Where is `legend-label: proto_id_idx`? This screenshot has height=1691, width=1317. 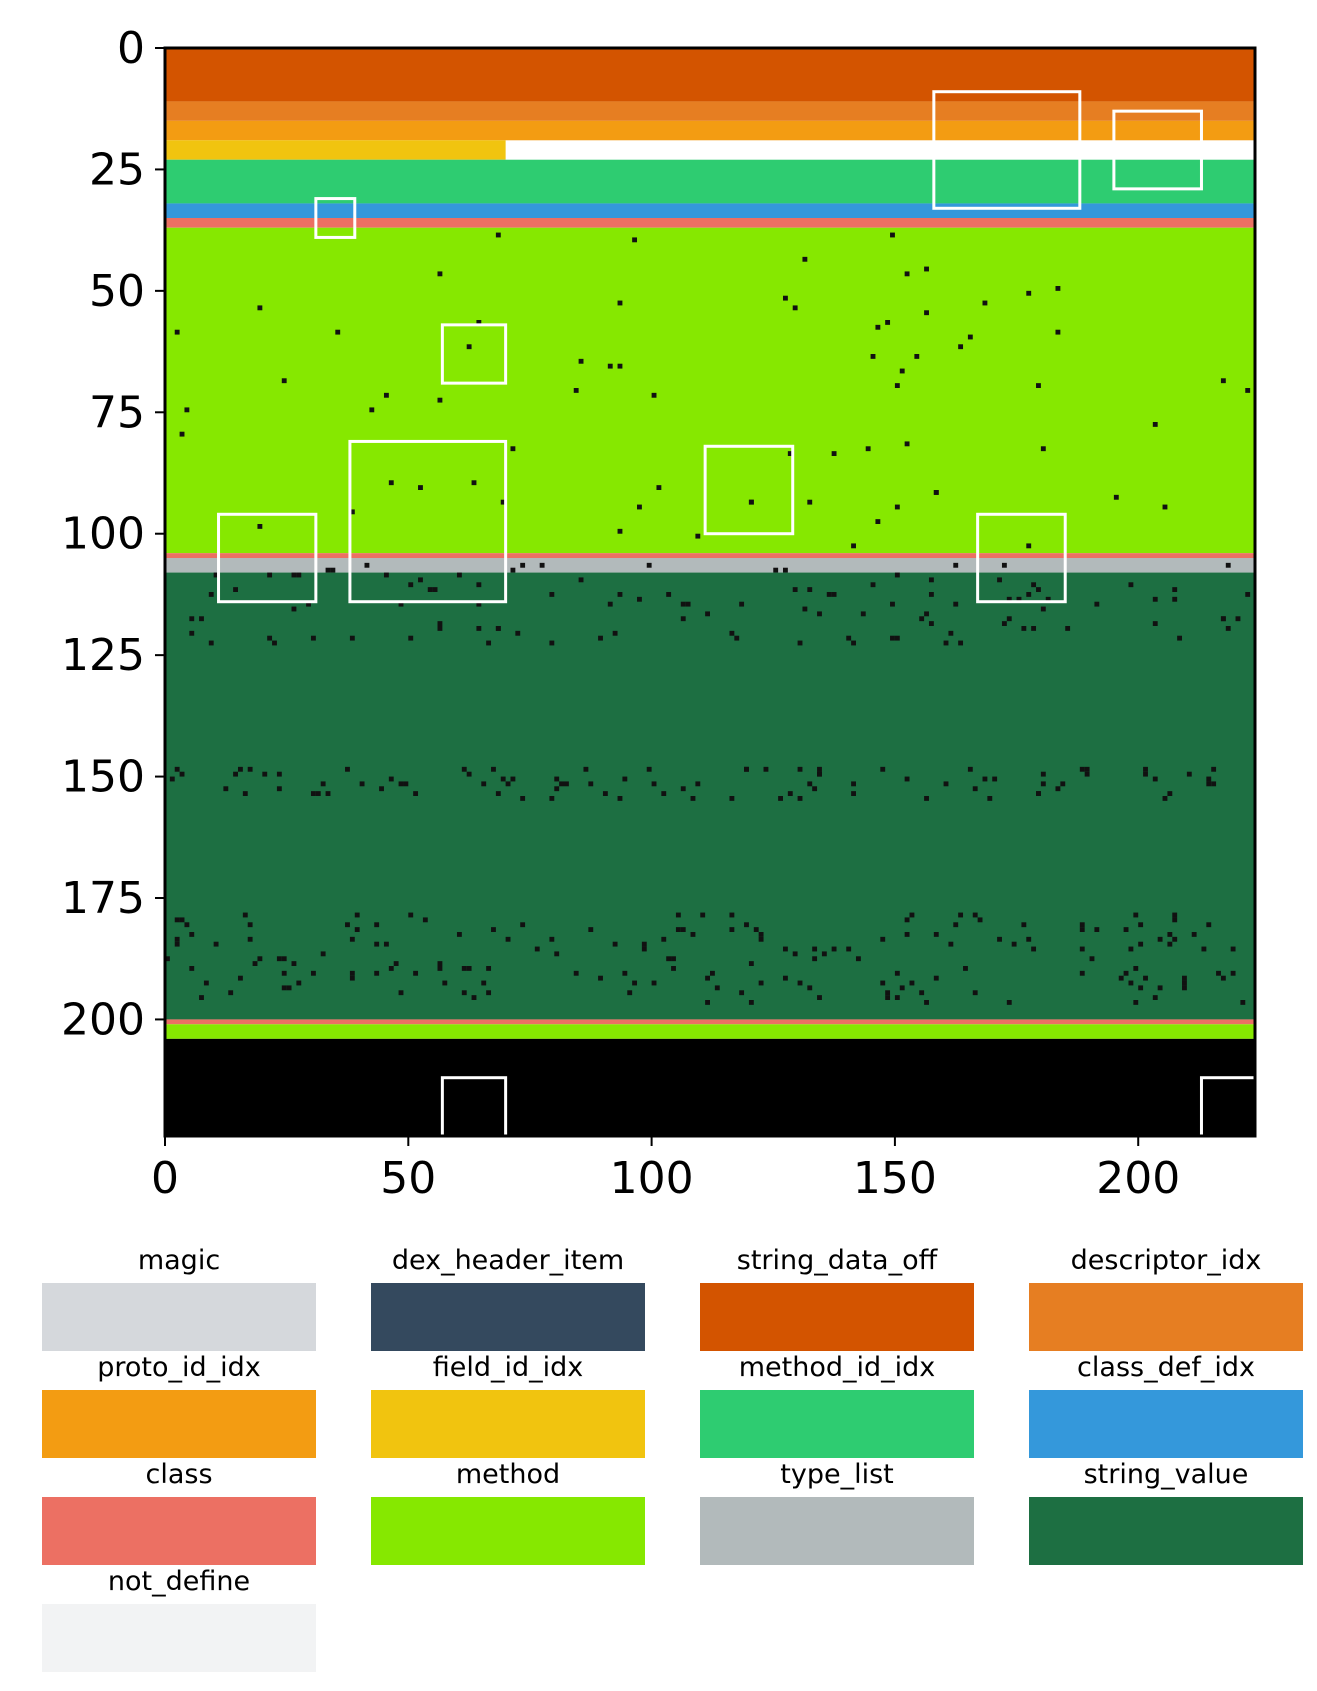 legend-label: proto_id_idx is located at coordinates (179, 1367).